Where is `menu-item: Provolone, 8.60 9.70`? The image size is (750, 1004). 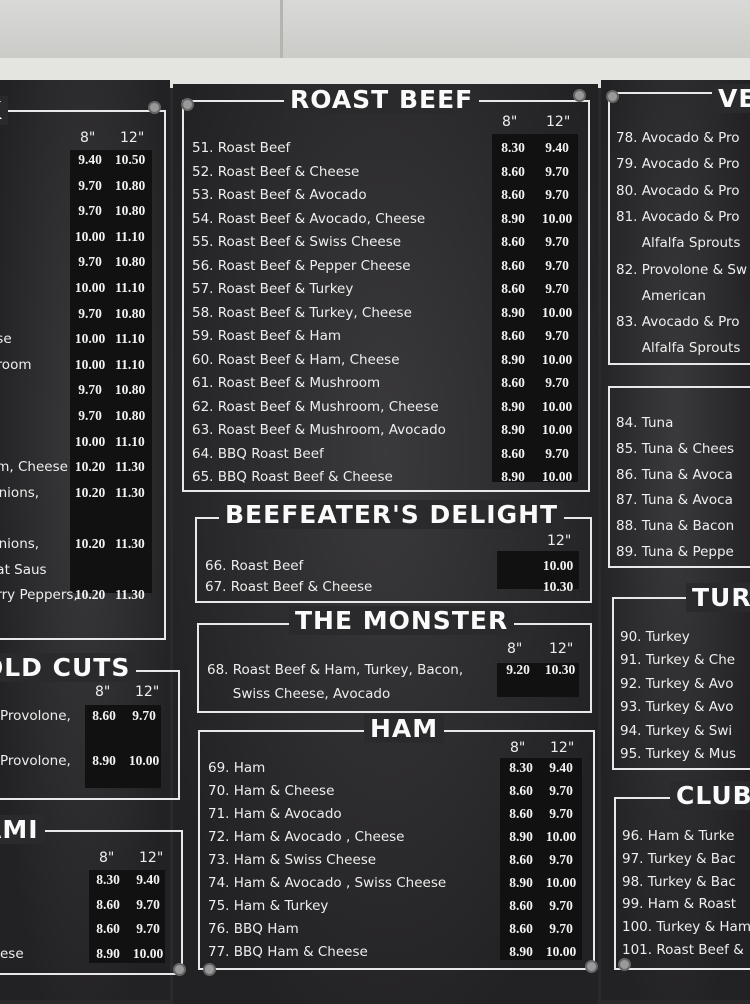
menu-item: Provolone, 8.60 9.70 is located at coordinates (89, 719).